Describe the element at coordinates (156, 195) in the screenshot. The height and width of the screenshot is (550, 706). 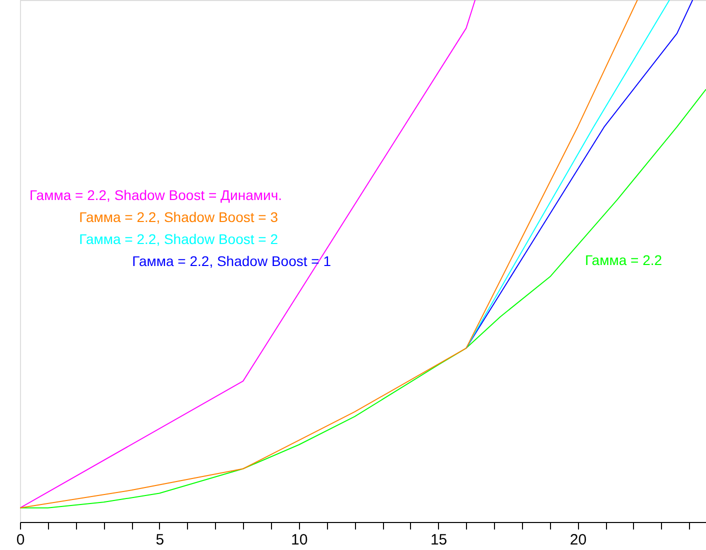
I see `text: Гамма = 2.2, Shadow Boost = Динамич.` at that location.